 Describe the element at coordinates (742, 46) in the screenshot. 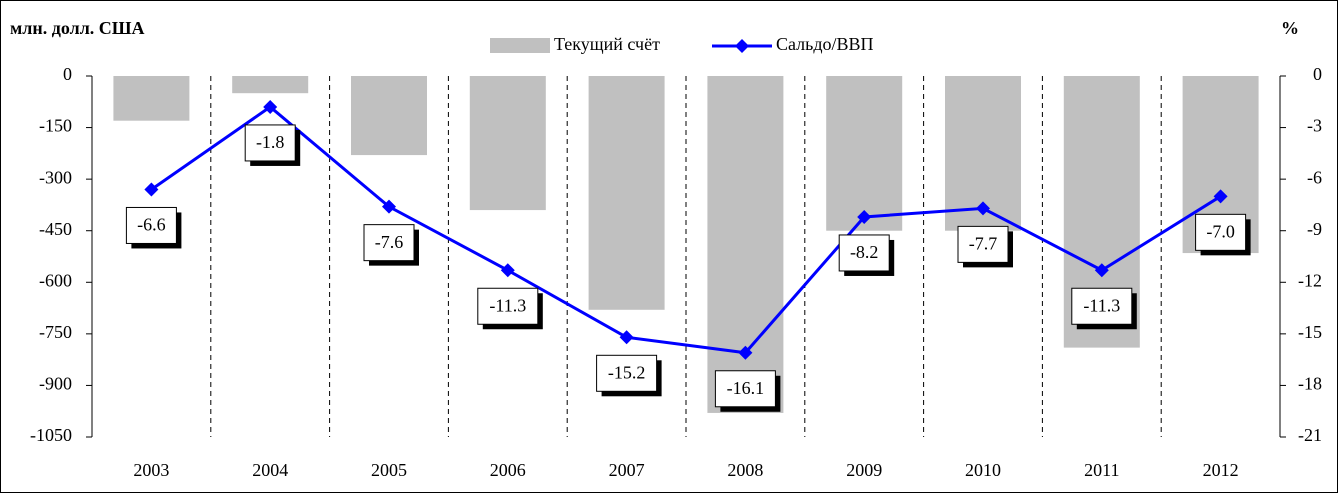

I see `legend-marker` at that location.